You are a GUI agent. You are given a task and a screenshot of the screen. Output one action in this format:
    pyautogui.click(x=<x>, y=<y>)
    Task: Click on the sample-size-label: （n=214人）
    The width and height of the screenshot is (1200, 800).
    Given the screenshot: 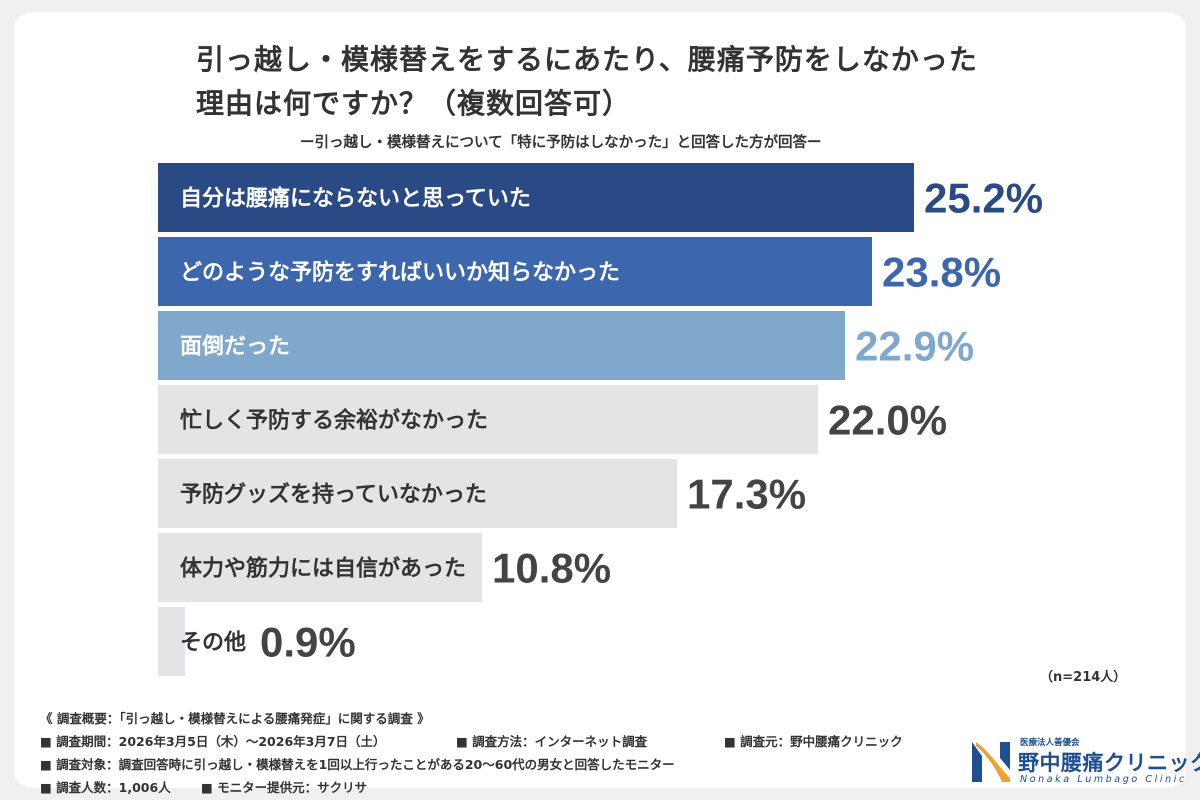 What is the action you would take?
    pyautogui.click(x=1083, y=677)
    